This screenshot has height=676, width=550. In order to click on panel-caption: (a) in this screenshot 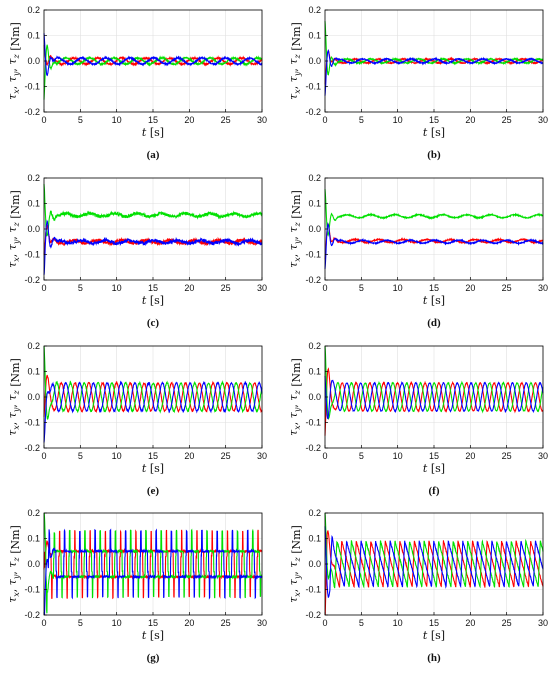, I will do `click(153, 155)`.